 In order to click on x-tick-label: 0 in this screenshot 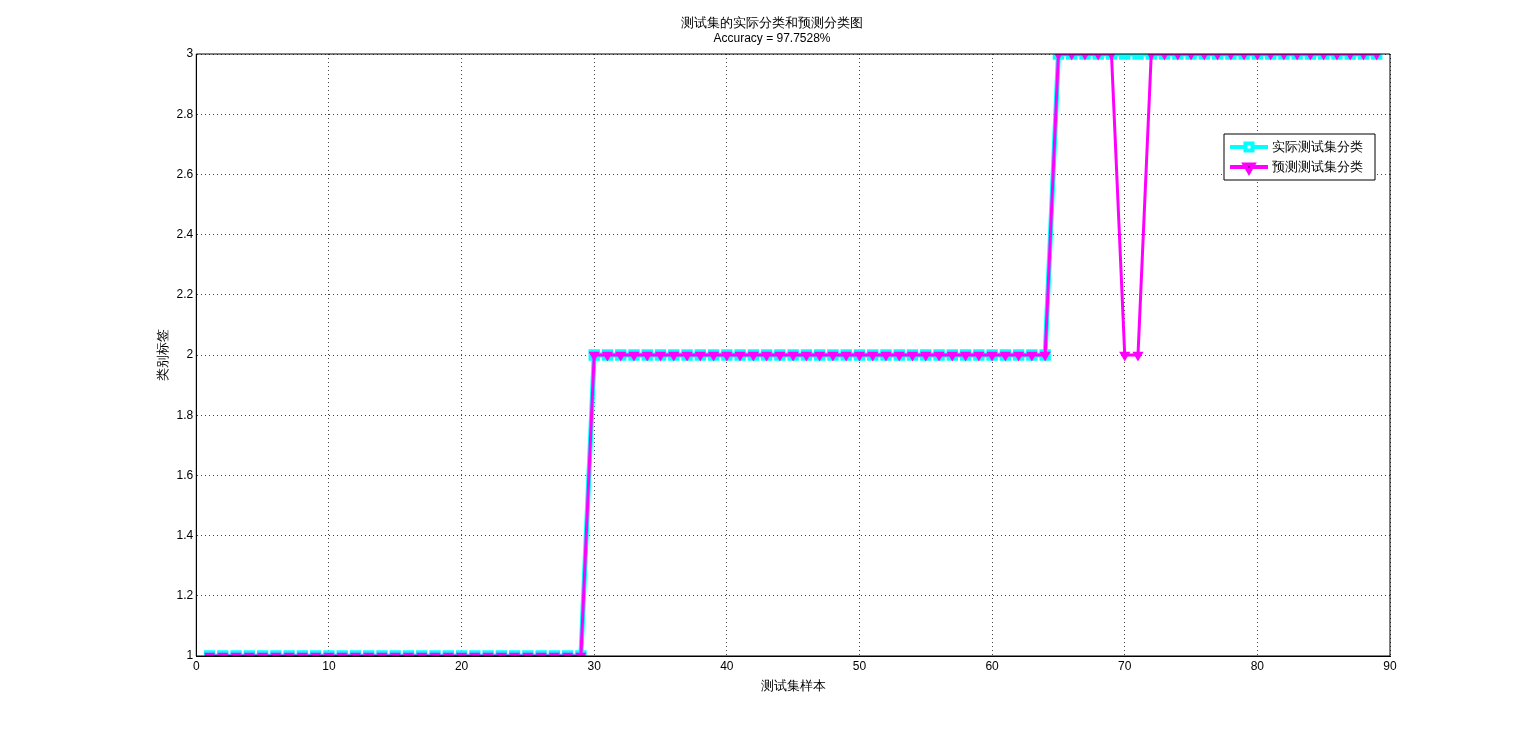, I will do `click(196, 665)`.